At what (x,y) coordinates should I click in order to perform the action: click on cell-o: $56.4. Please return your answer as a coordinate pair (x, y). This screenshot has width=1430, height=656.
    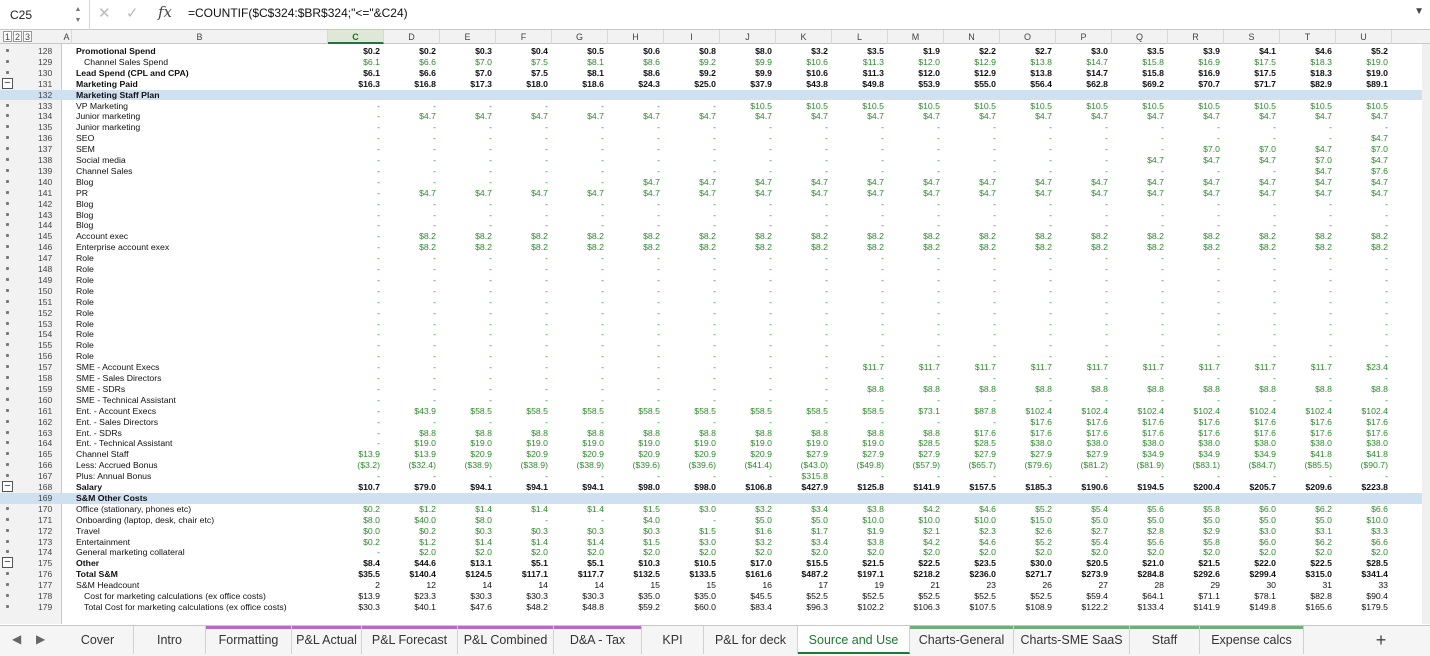
    Looking at the image, I should click on (1041, 83).